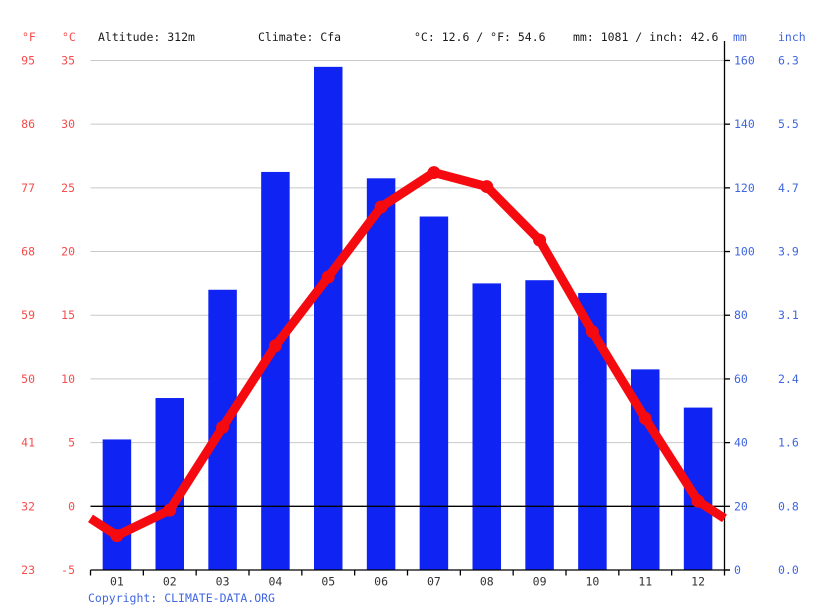  I want to click on mm-unit-label: mm, so click(740, 37).